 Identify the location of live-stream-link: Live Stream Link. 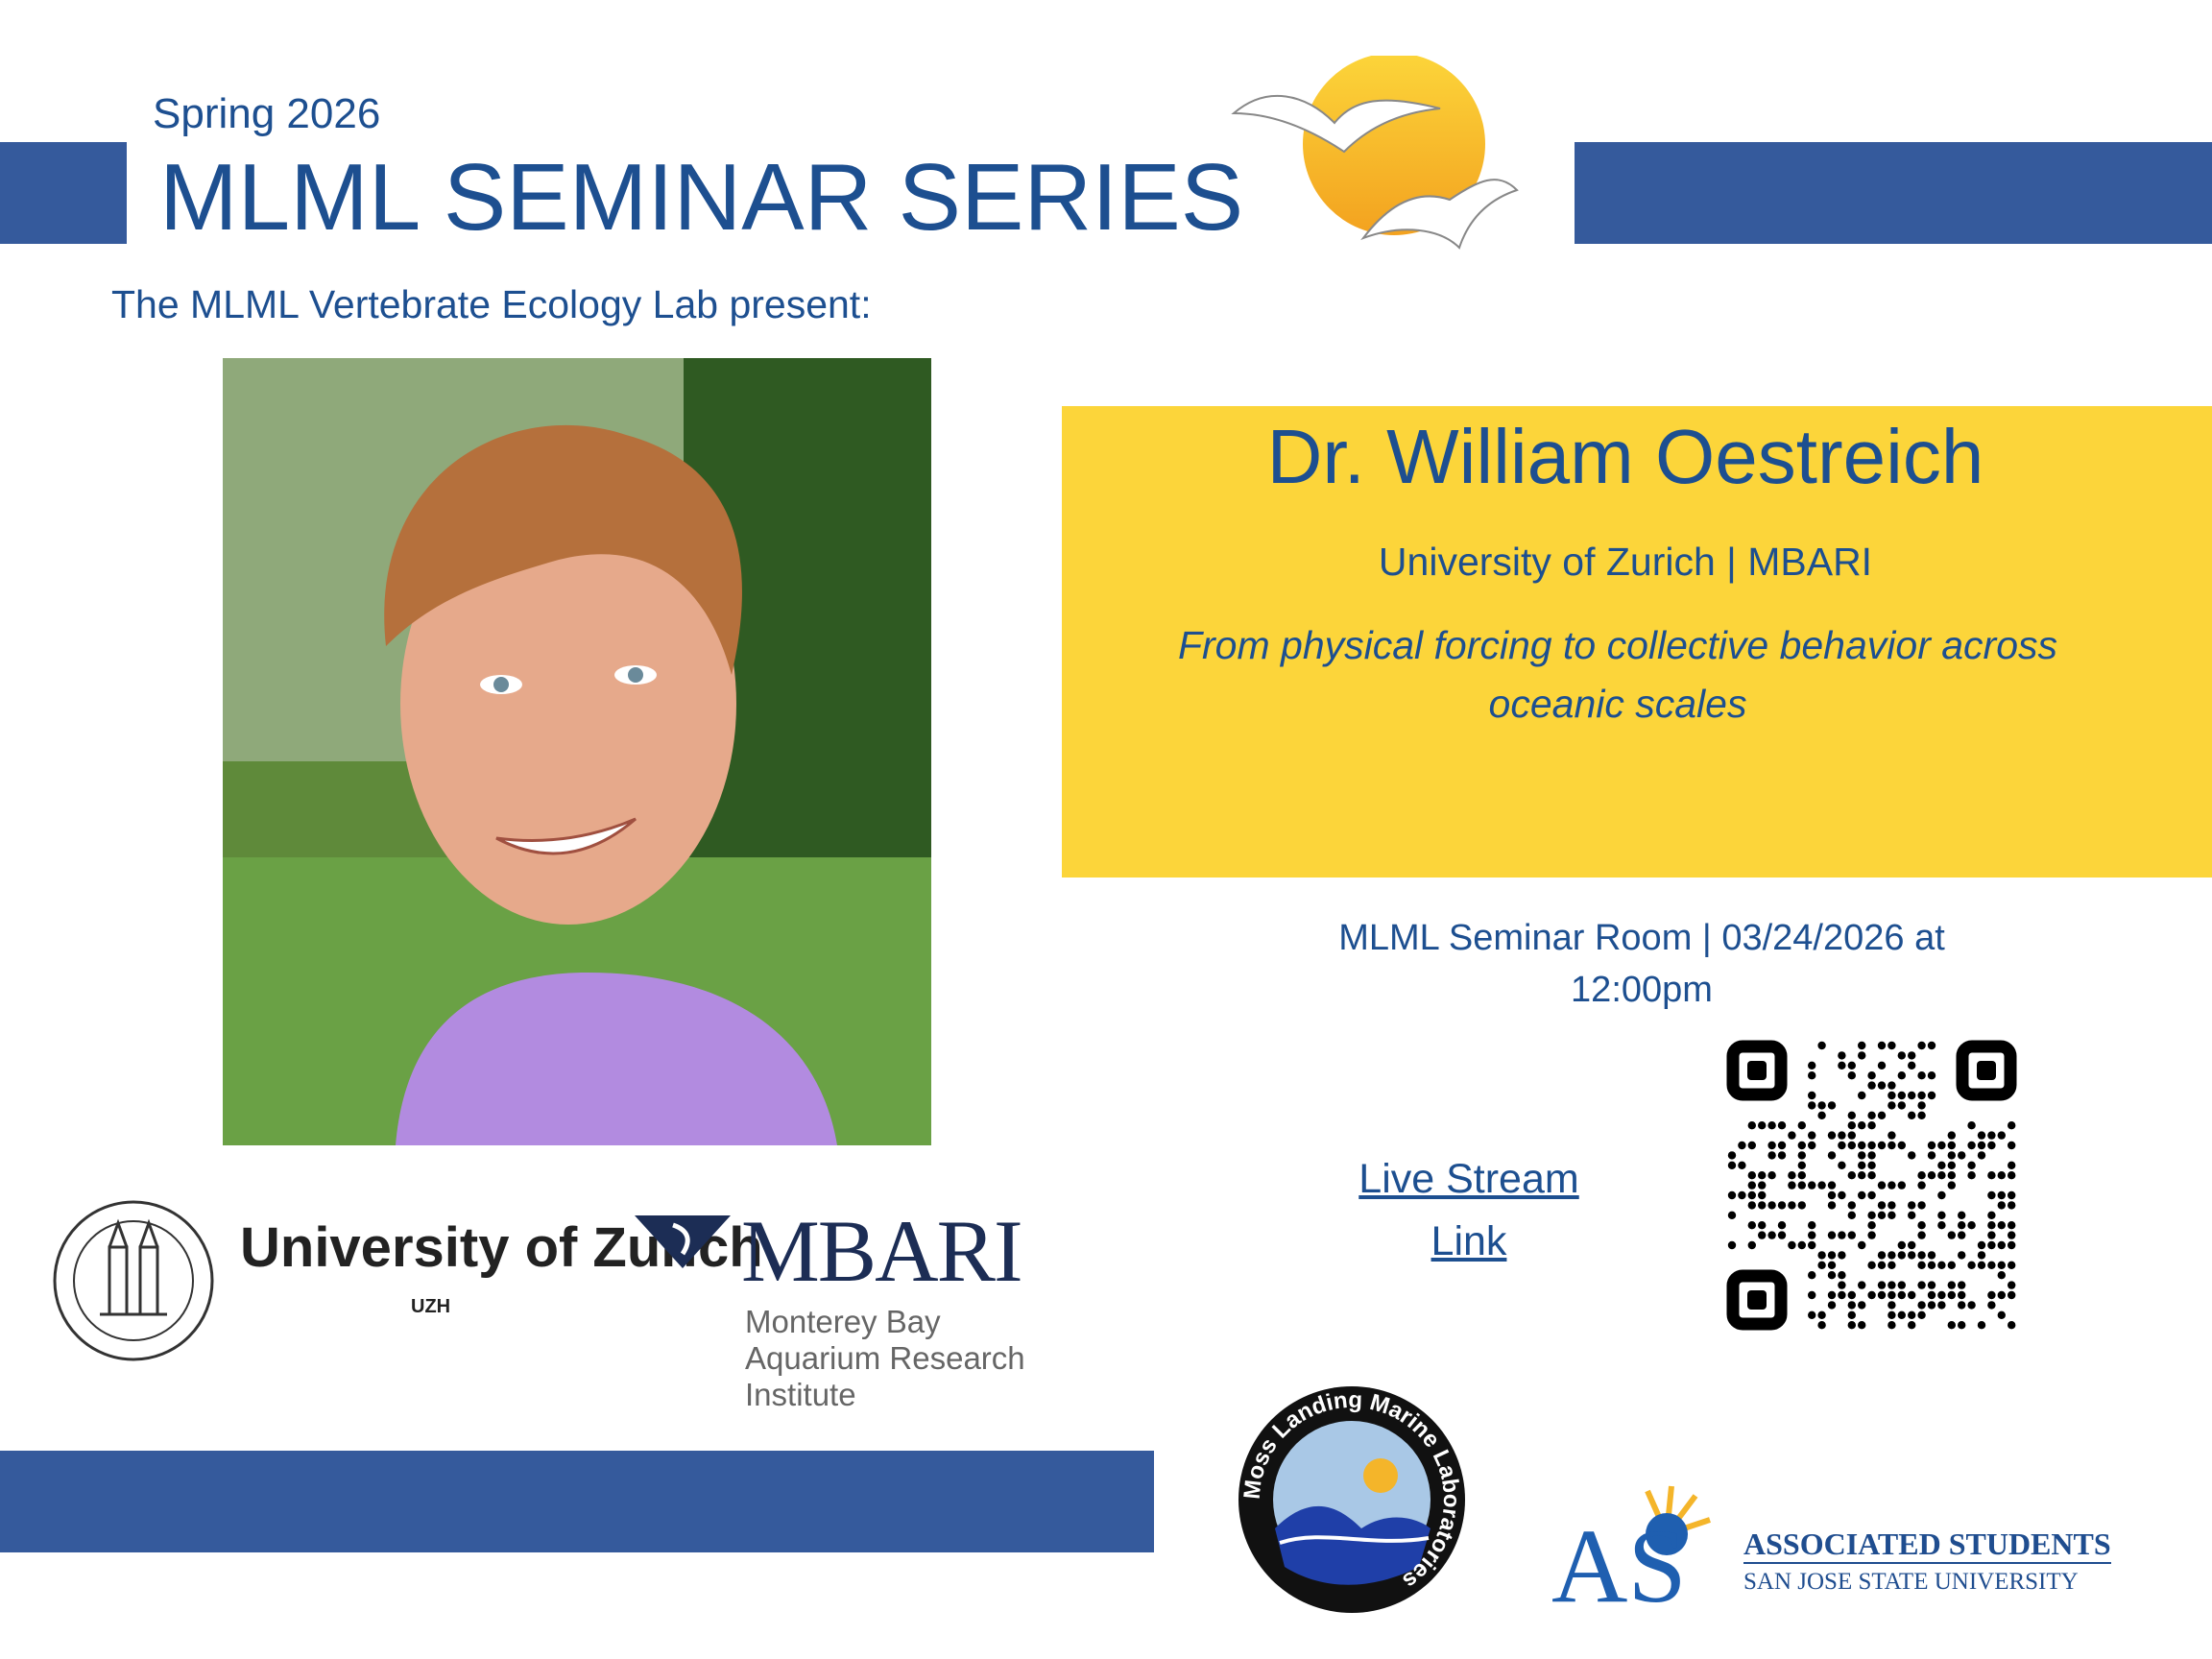
(1468, 1210).